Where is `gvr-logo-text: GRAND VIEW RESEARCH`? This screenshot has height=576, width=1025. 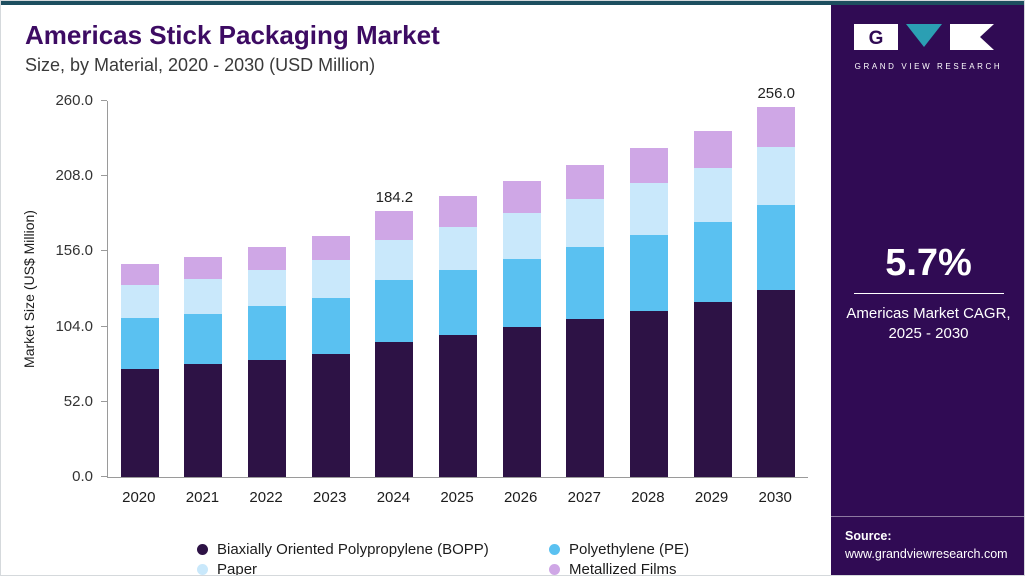
gvr-logo-text: GRAND VIEW RESEARCH is located at coordinates (928, 66).